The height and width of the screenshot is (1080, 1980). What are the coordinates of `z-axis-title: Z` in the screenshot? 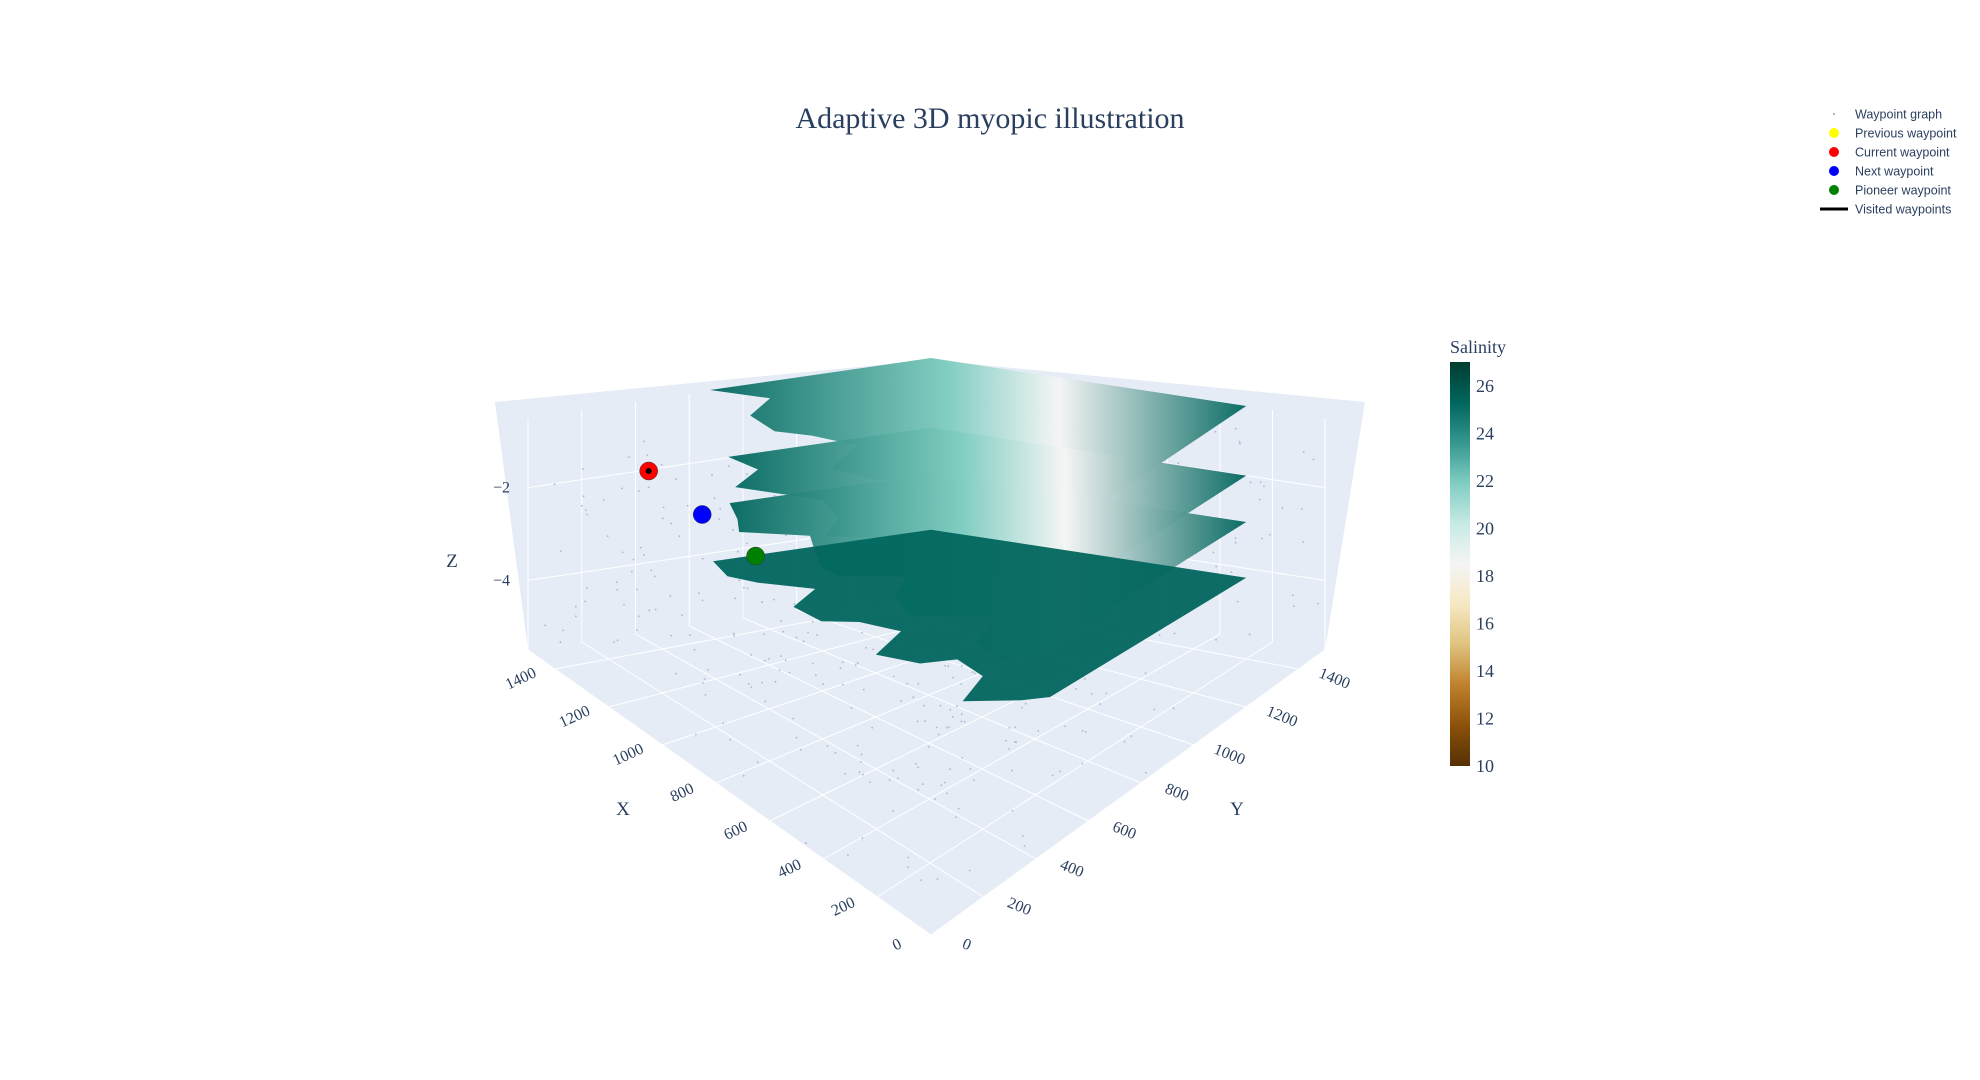 It's located at (452, 561).